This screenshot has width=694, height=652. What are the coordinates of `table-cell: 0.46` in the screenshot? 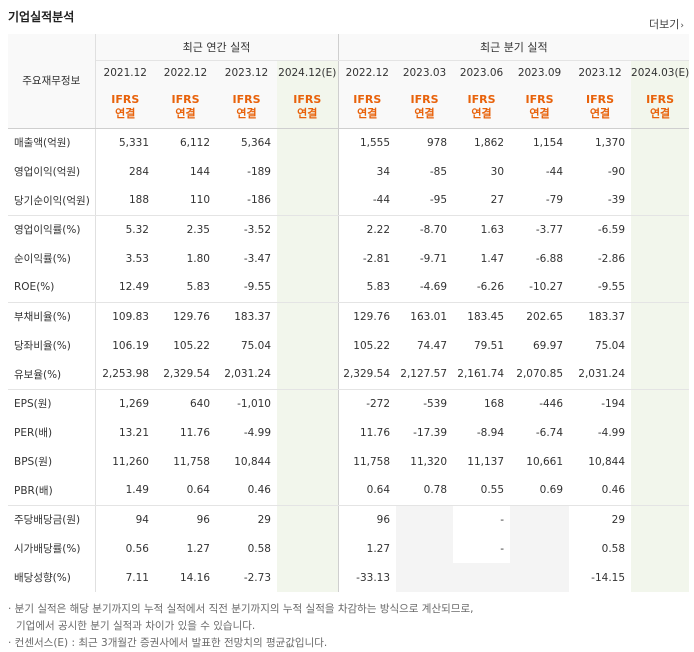 It's located at (600, 491).